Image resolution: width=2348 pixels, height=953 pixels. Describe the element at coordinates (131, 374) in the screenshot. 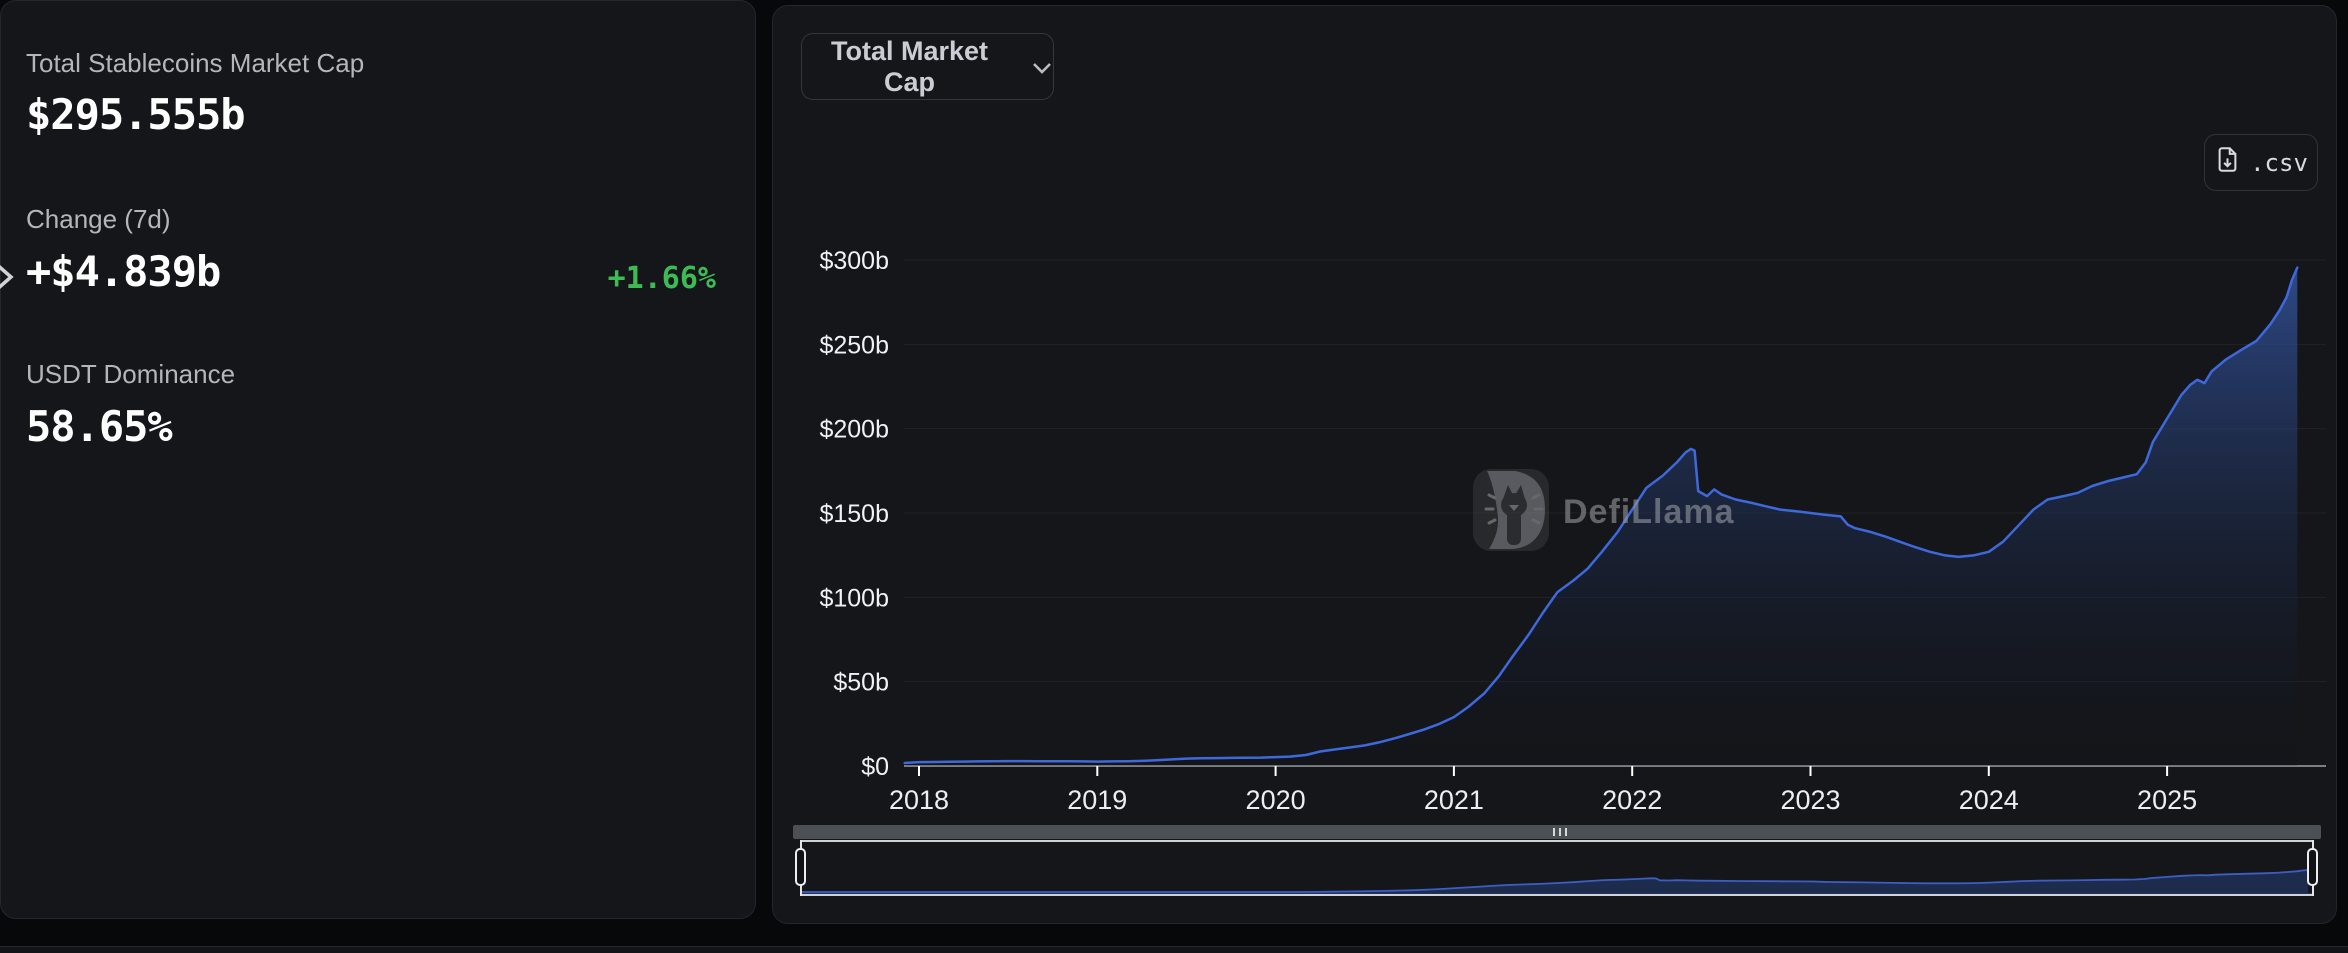

I see `usdt-dominance-label: USDT Dominance` at that location.